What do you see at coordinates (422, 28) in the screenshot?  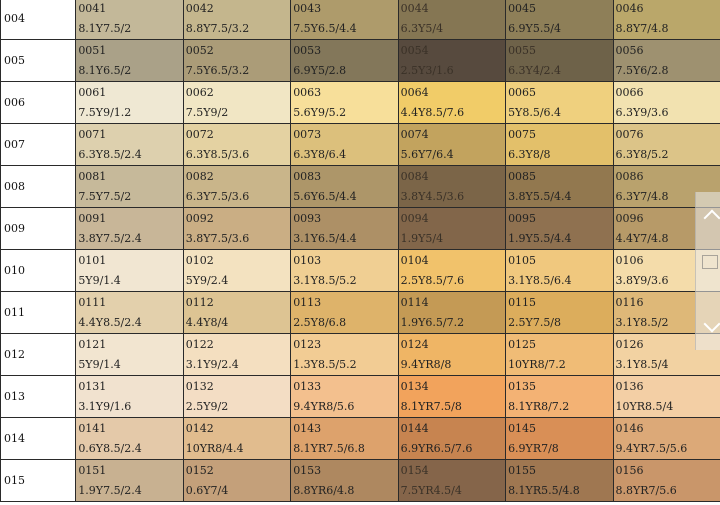 I see `swatch-notation: 6.3Y5/4` at bounding box center [422, 28].